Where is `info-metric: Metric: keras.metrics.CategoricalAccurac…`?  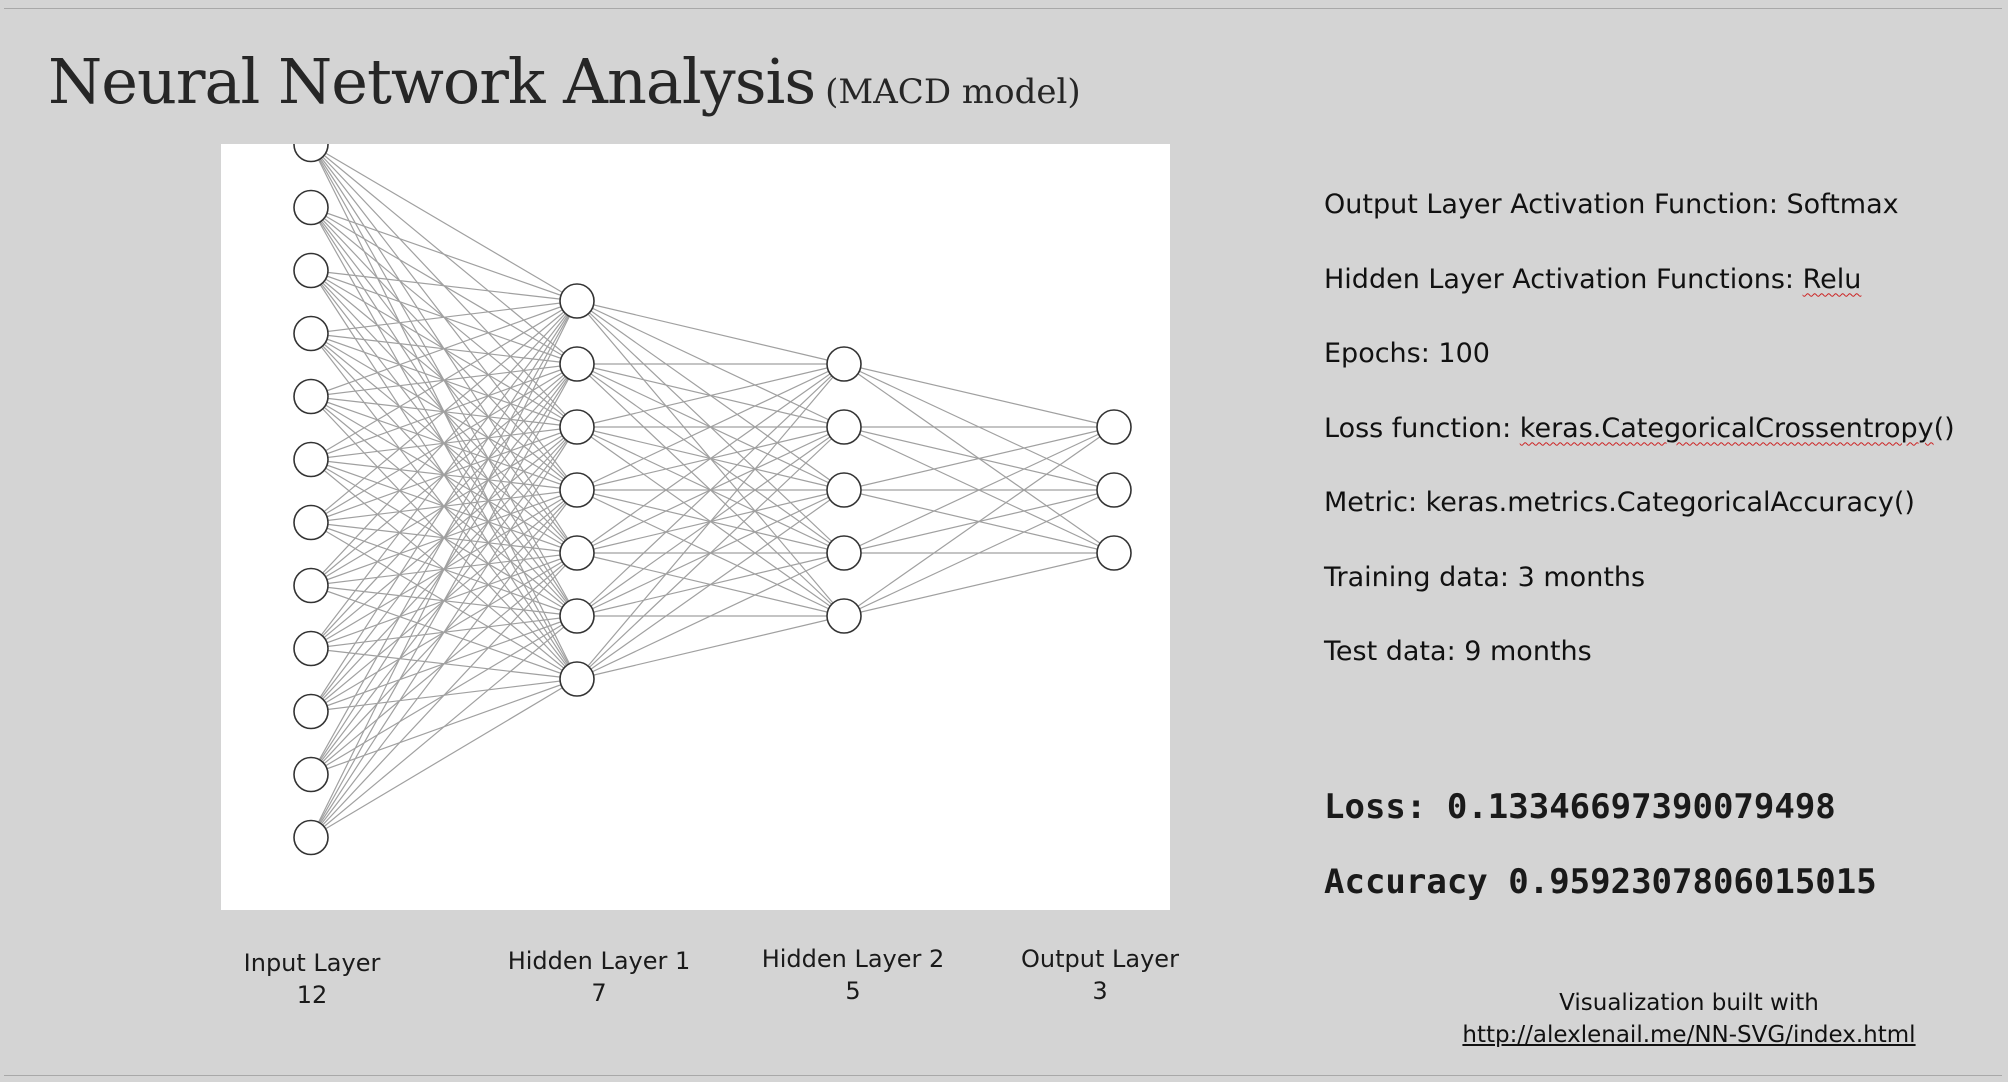 info-metric: Metric: keras.metrics.CategoricalAccurac… is located at coordinates (1619, 502).